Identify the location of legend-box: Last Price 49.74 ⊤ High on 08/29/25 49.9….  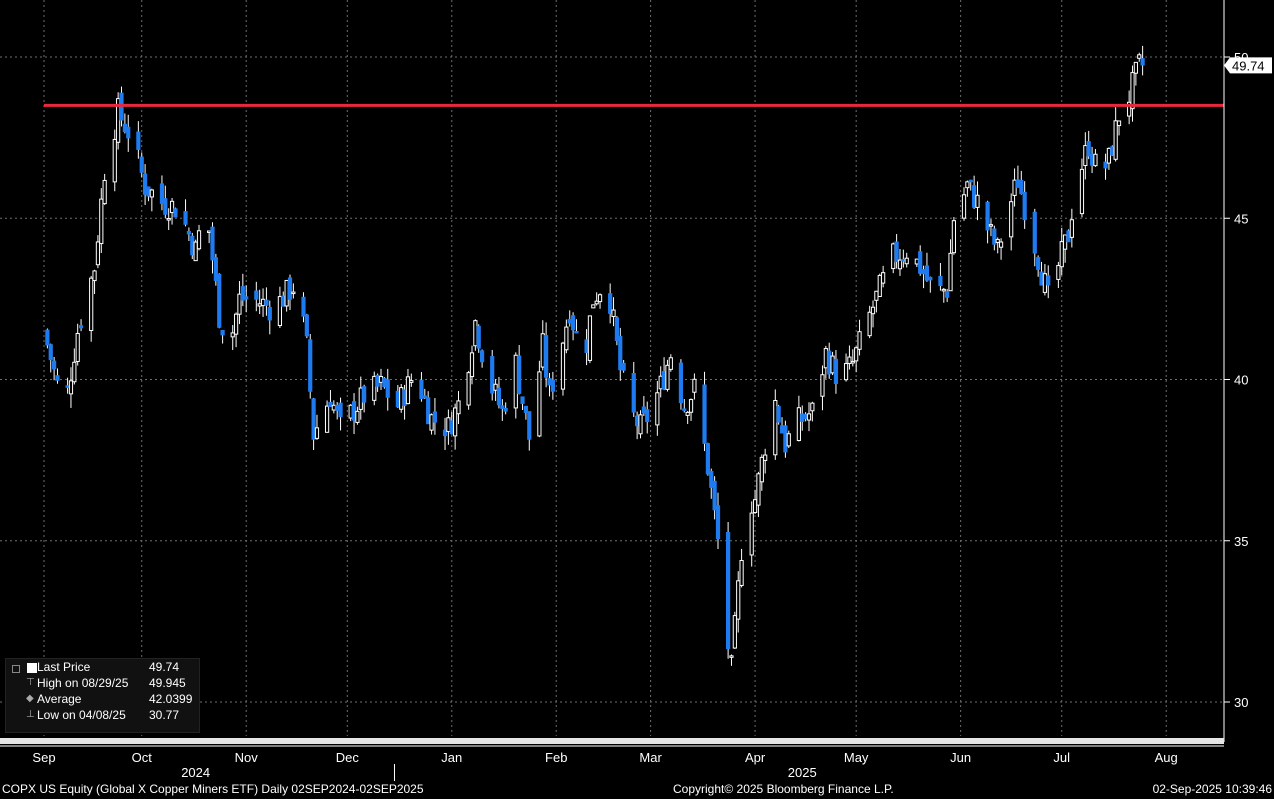
(102, 695).